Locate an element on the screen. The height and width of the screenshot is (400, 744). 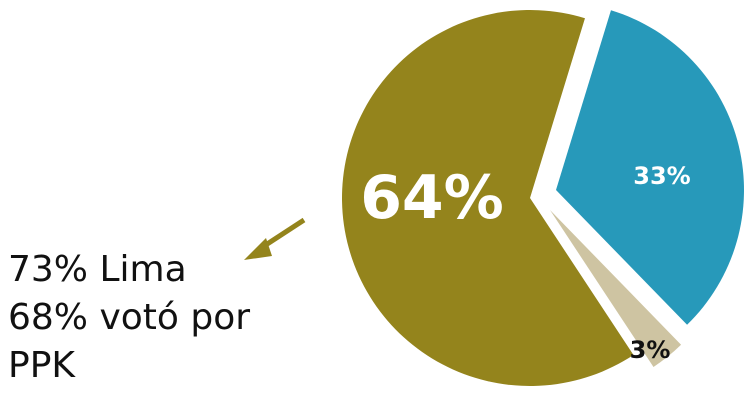
annotation-arrow is located at coordinates (275, 238).